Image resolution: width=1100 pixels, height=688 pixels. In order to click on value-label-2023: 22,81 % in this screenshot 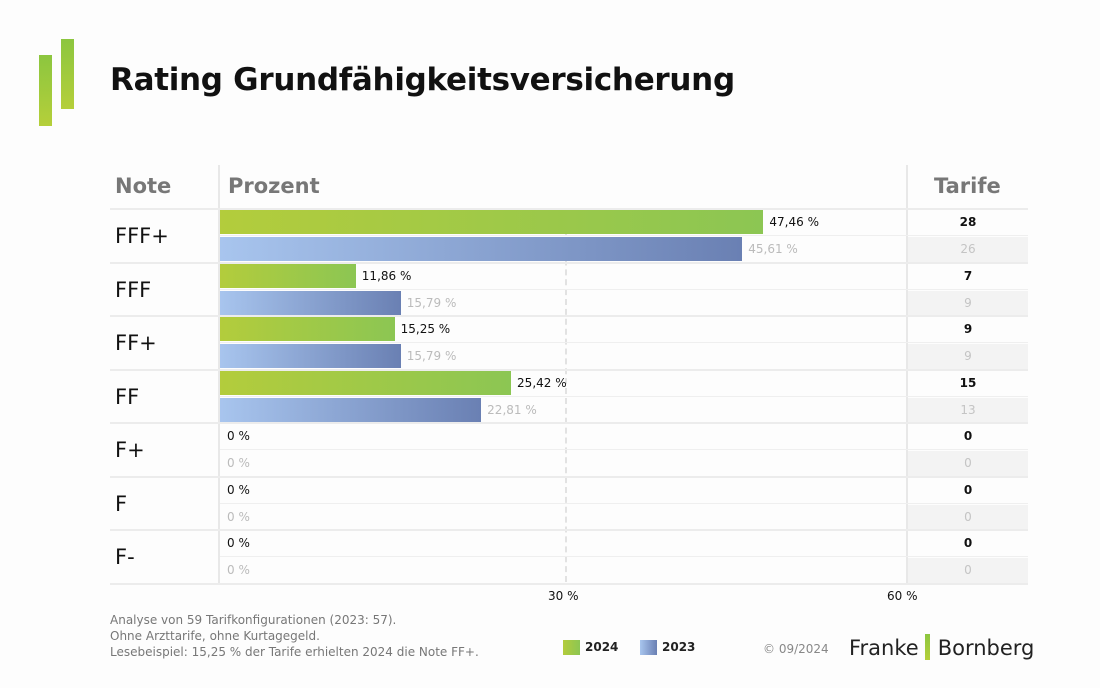, I will do `click(512, 409)`.